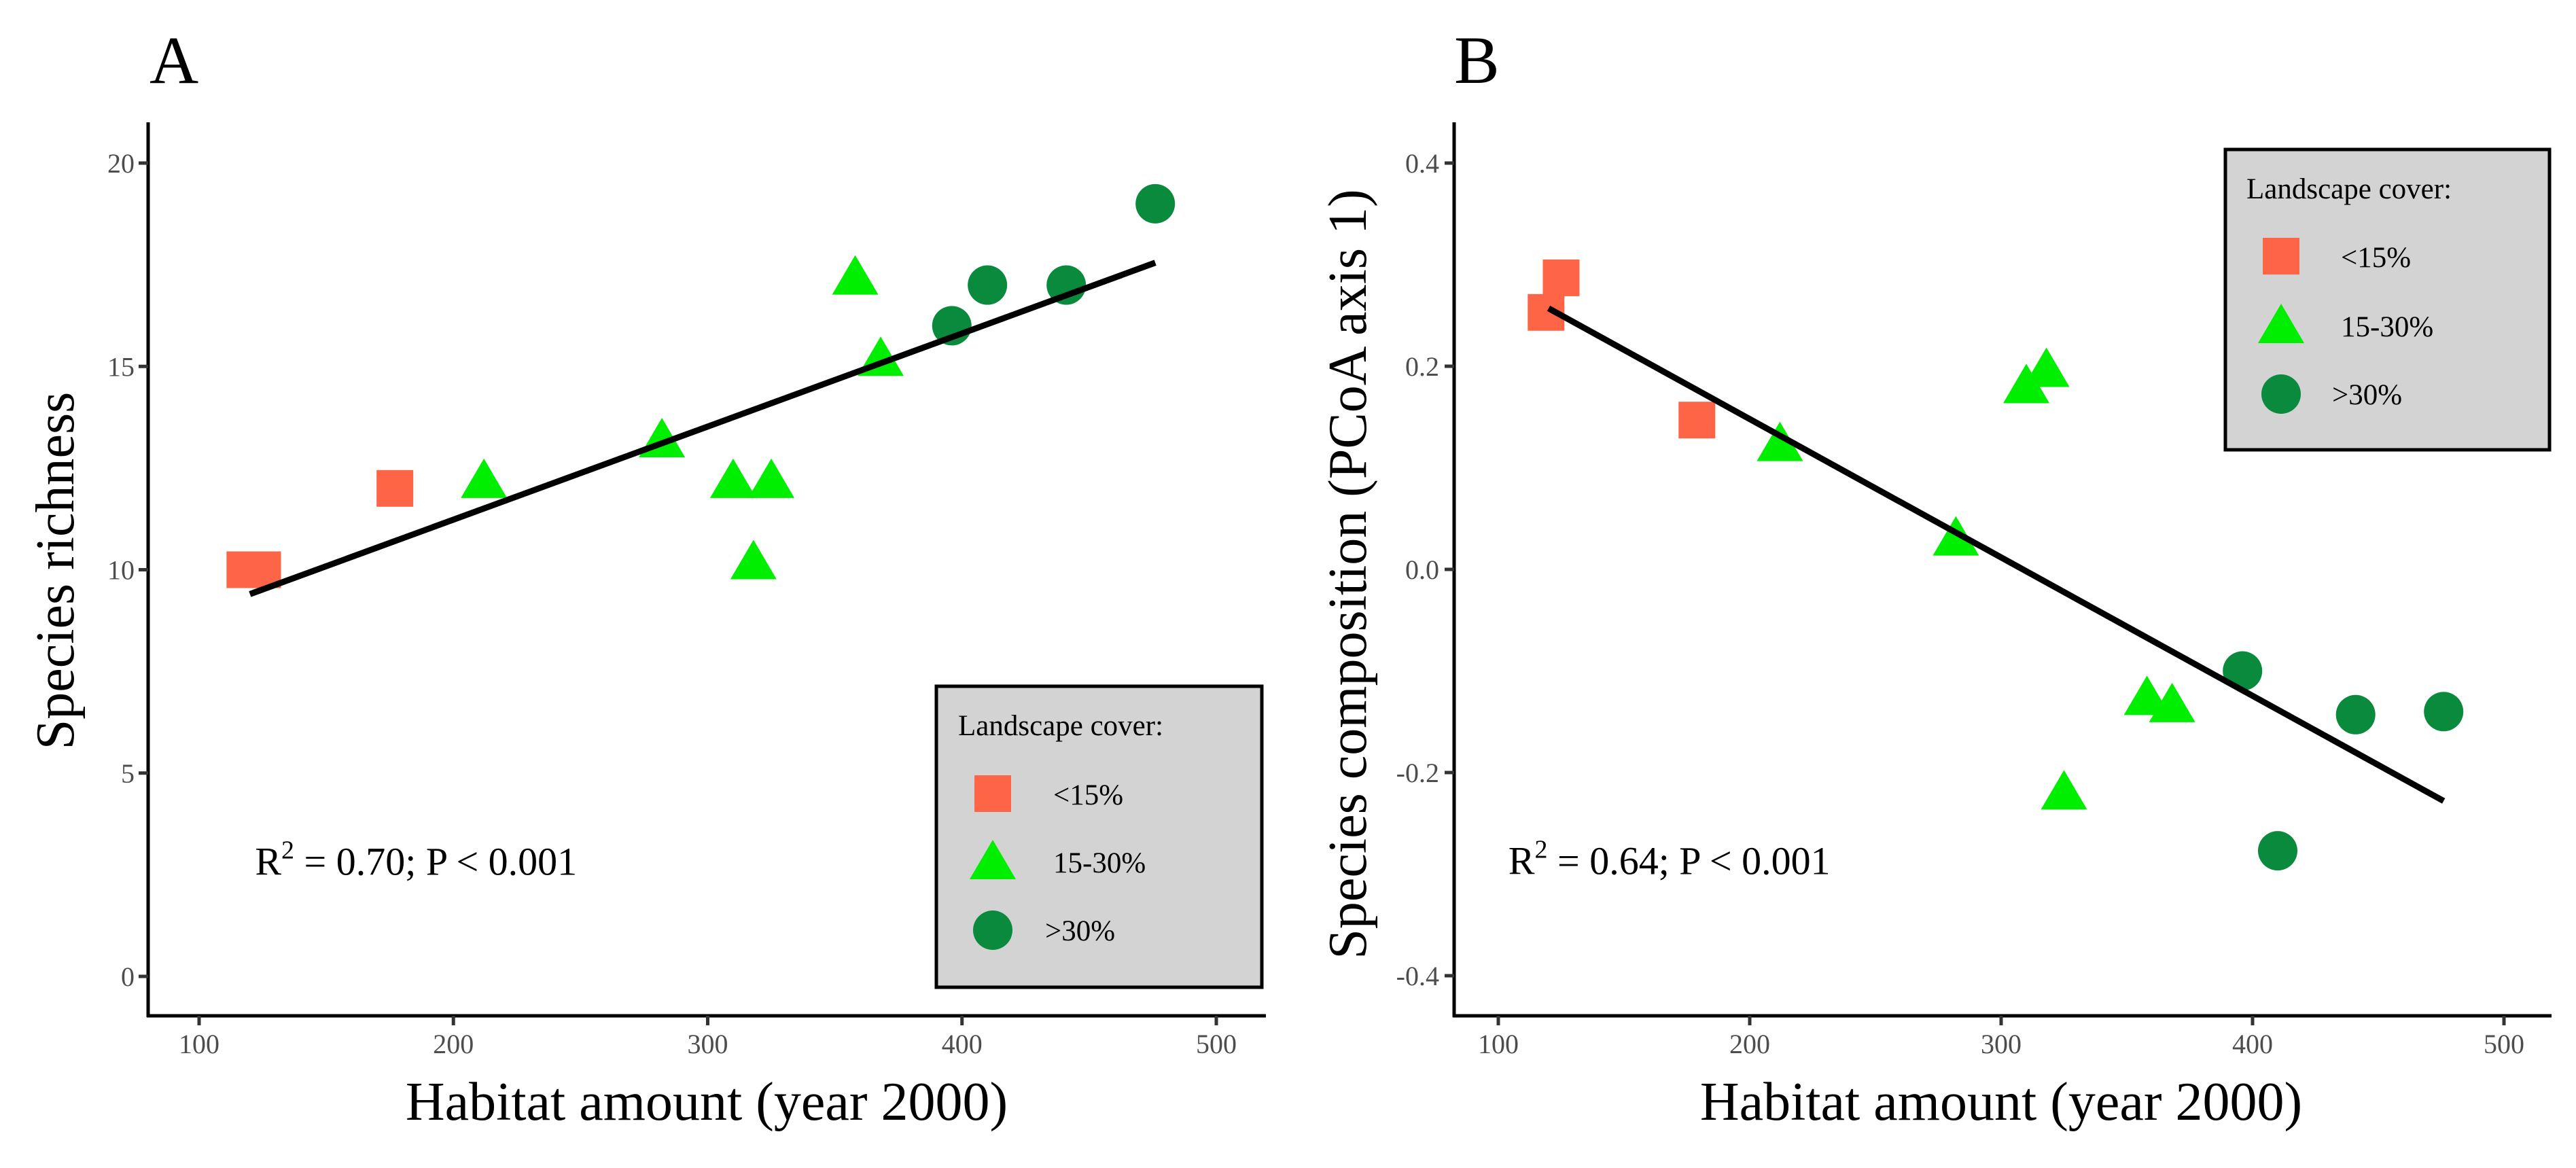 The image size is (2576, 1168). I want to click on panel-b-y-axis-title: Species composition (PCoA axis 1), so click(1348, 574).